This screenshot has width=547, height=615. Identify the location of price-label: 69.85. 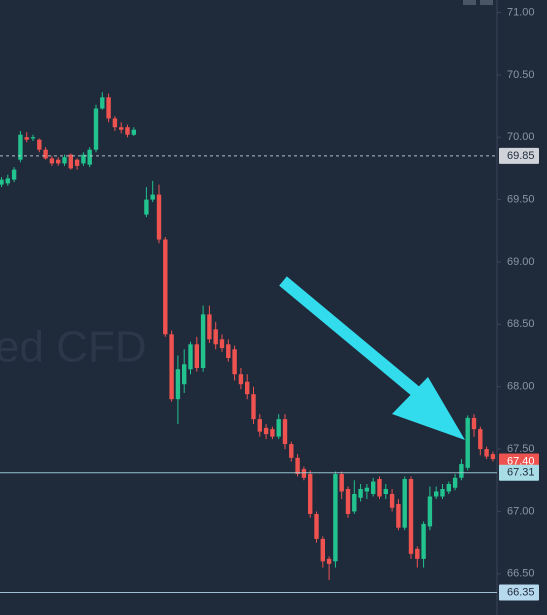
(521, 156).